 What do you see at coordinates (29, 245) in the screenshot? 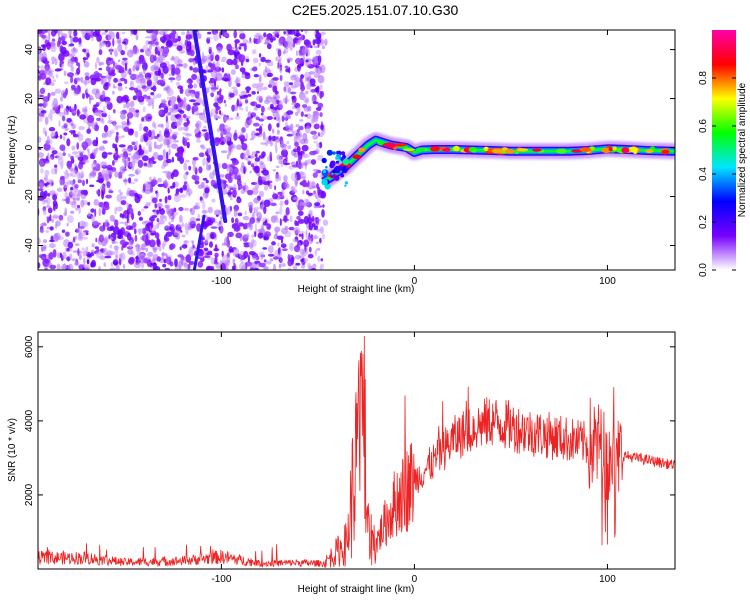
I see `y-tick-label: -40` at bounding box center [29, 245].